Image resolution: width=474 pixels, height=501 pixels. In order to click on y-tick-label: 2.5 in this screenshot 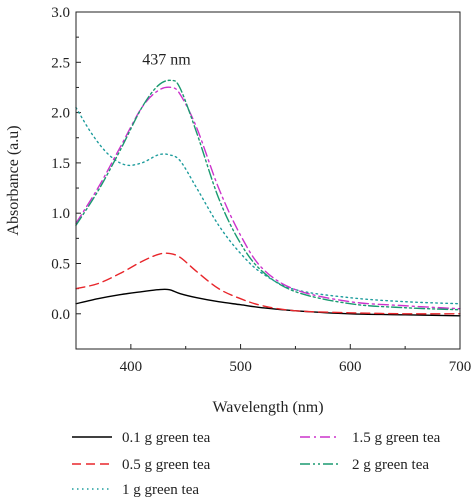, I will do `click(60, 63)`.